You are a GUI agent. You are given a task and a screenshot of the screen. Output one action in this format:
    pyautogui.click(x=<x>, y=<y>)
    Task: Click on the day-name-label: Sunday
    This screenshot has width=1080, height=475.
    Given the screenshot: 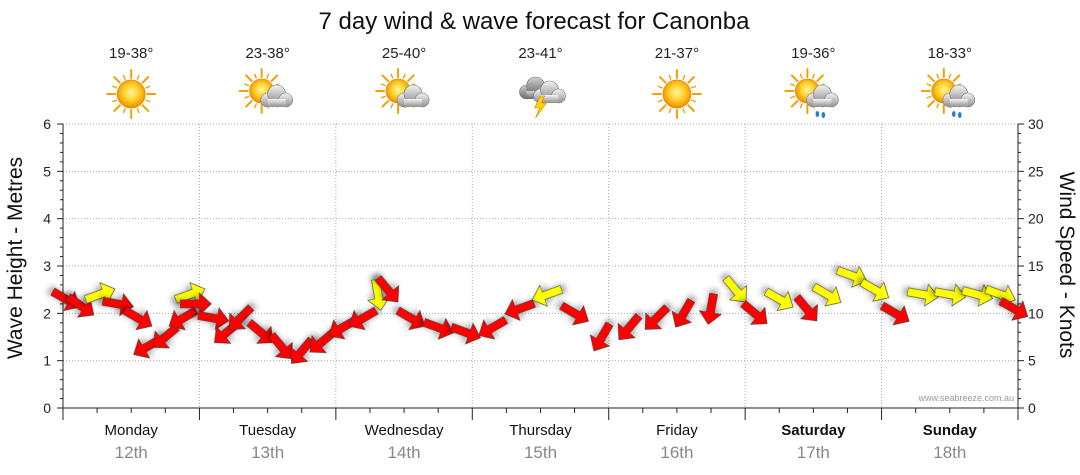 What is the action you would take?
    pyautogui.click(x=950, y=430)
    